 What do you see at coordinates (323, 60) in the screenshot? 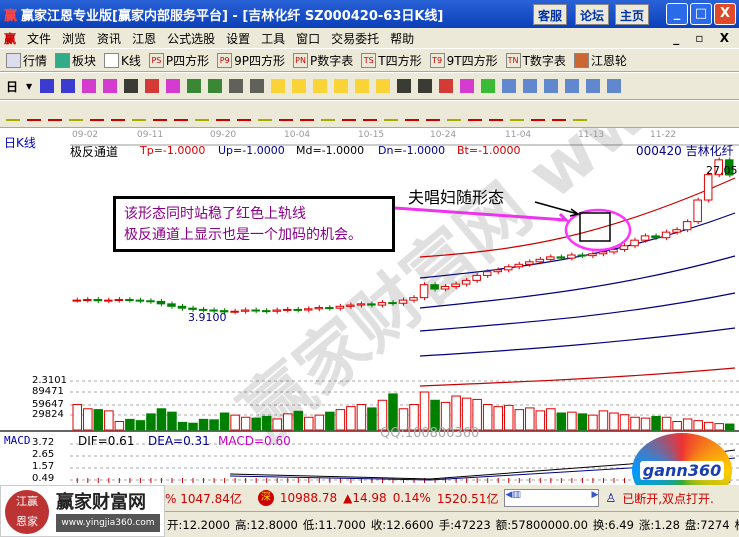
I see `toolbar-item-5: PN P数字表` at bounding box center [323, 60].